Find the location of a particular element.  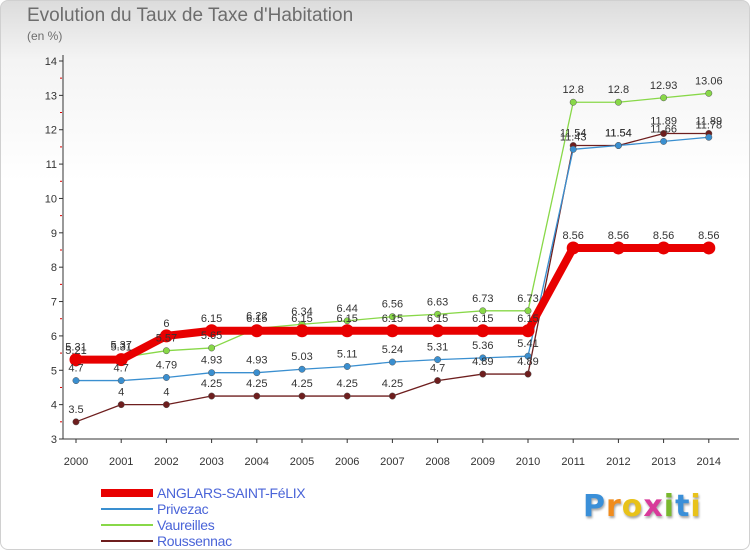

data-label-privezac: 5.41 is located at coordinates (527, 344).